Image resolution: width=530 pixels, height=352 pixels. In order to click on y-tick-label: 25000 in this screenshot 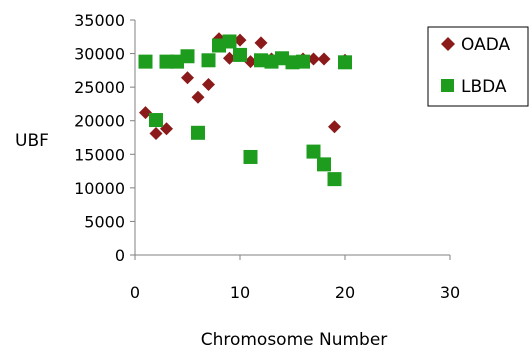, I will do `click(99, 87)`.